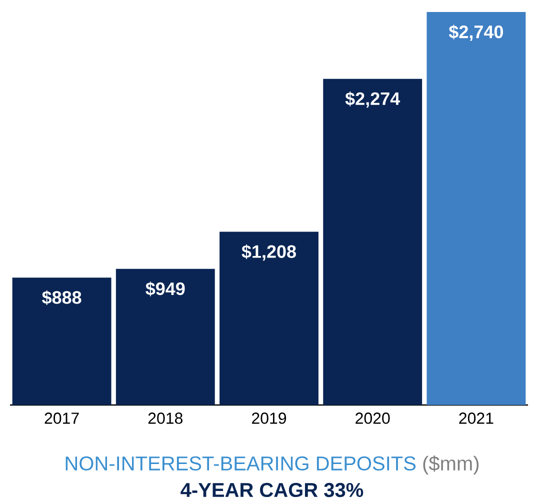 The width and height of the screenshot is (534, 503). I want to click on data-label: $2,274, so click(372, 100).